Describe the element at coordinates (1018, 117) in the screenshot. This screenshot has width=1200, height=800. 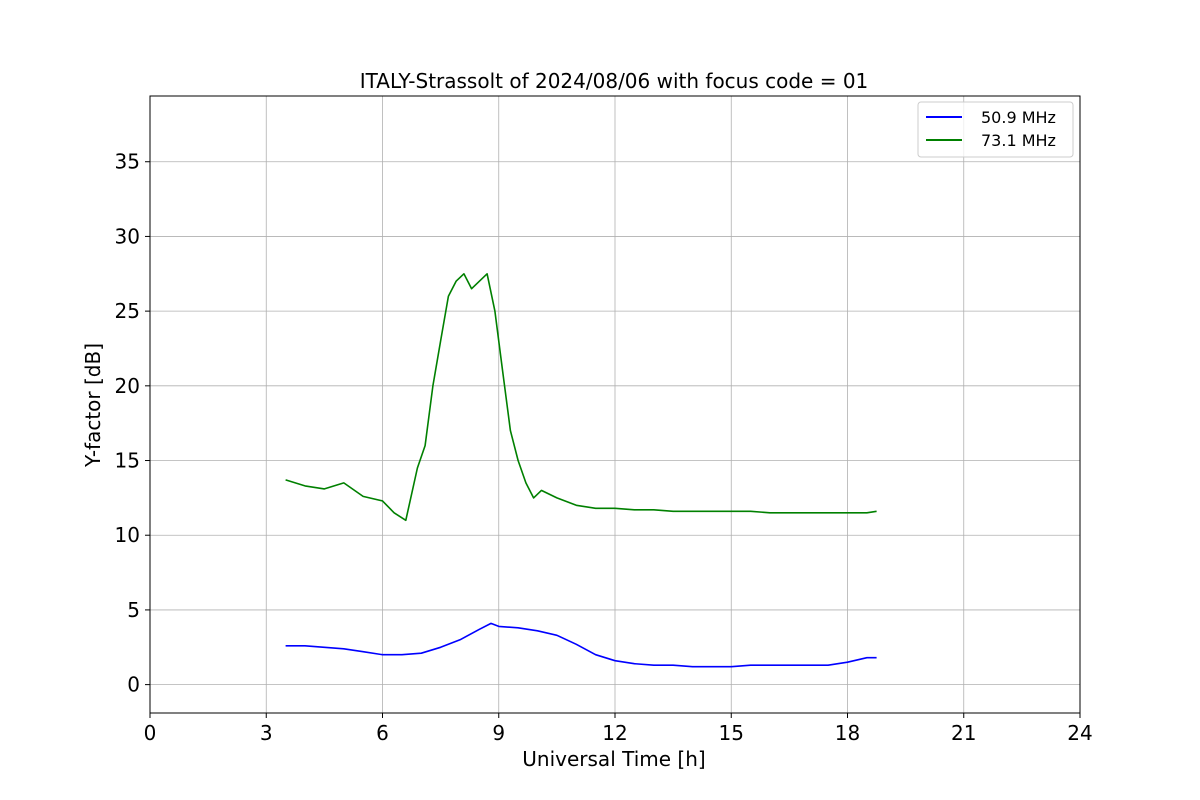
I see `legend-label-50-9-mhz: 50.9 MHz` at that location.